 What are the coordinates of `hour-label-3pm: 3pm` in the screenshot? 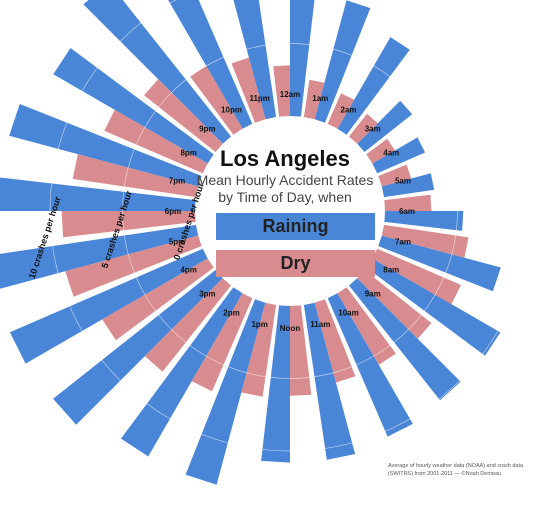 It's located at (207, 294).